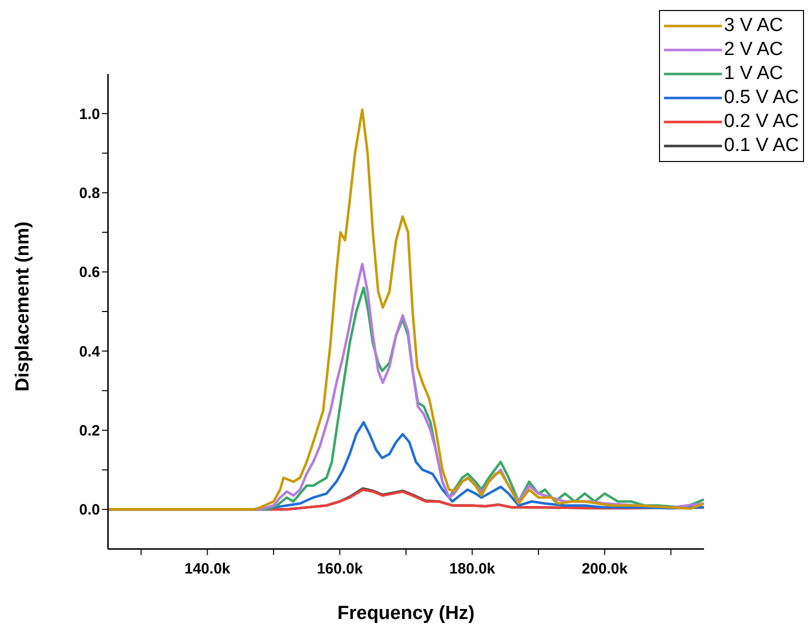 This screenshot has width=812, height=637. Describe the element at coordinates (406, 613) in the screenshot. I see `x-axis-title: Frequency (Hz)` at that location.